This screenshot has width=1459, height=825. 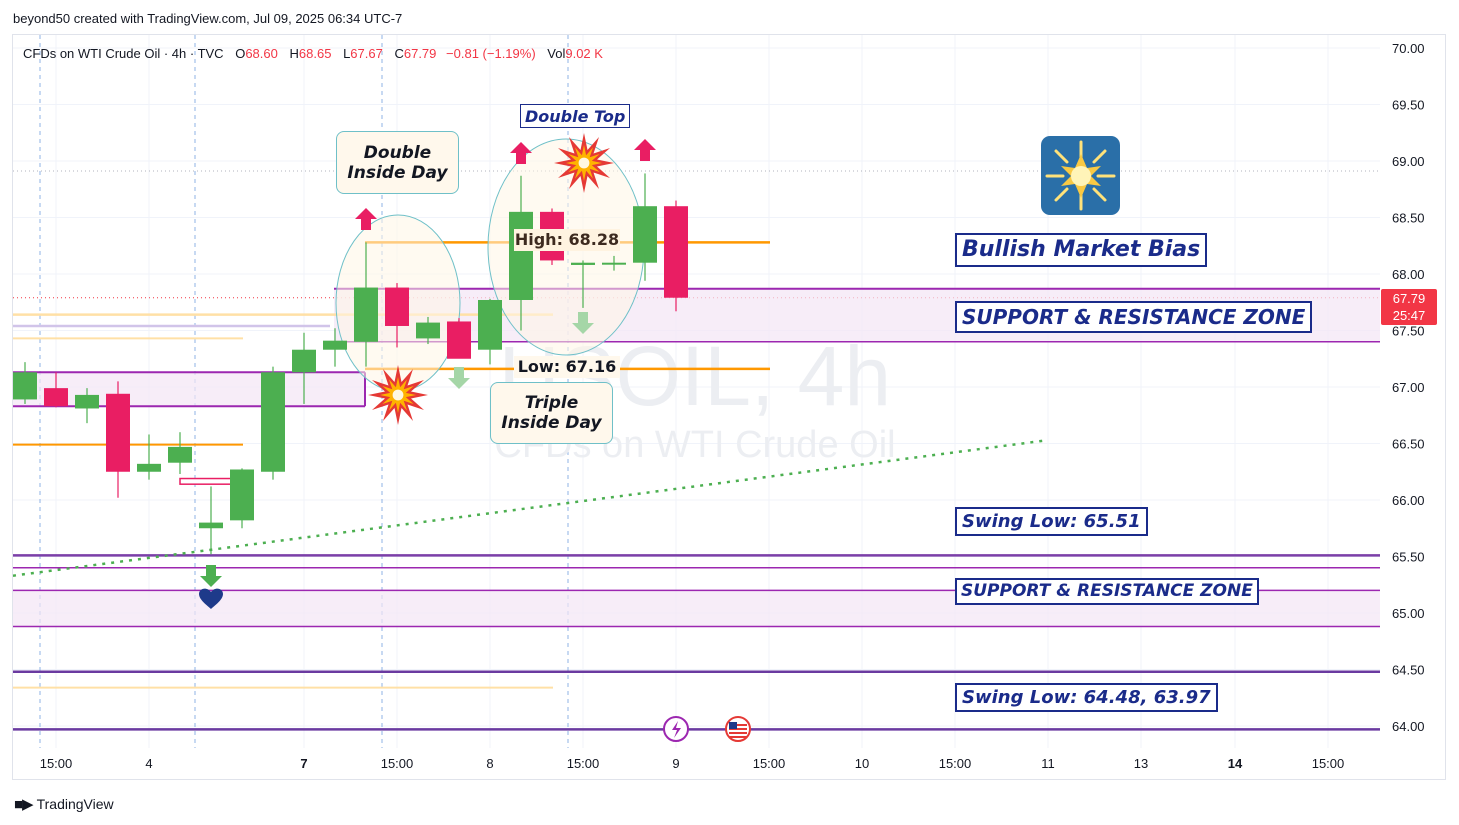 What do you see at coordinates (1408, 500) in the screenshot?
I see `price-tick-label: 66.00` at bounding box center [1408, 500].